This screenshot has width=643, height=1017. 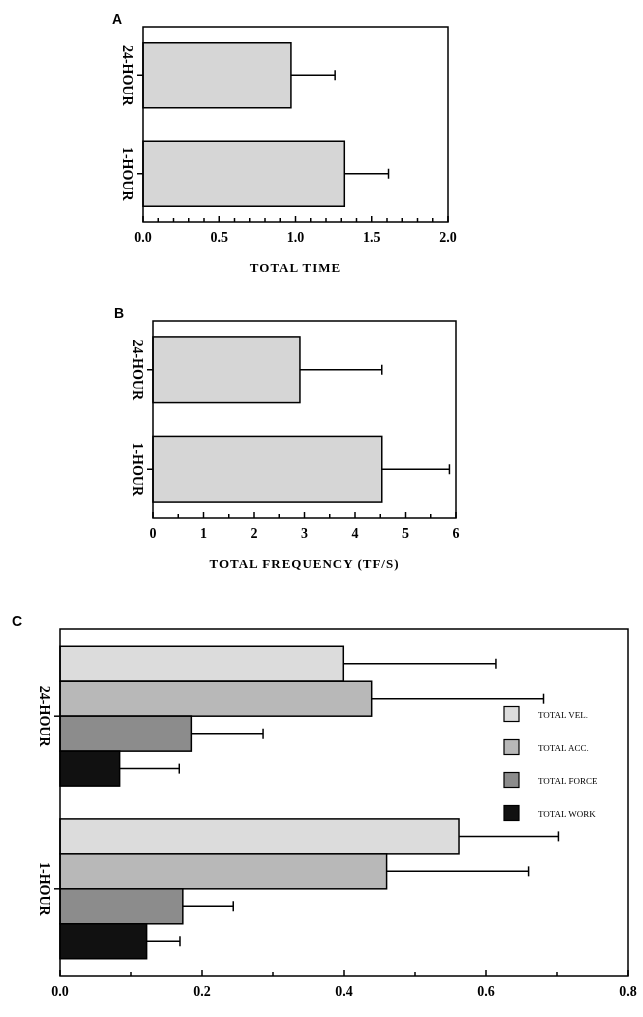 I want to click on x-tick-label: 2, so click(x=254, y=533).